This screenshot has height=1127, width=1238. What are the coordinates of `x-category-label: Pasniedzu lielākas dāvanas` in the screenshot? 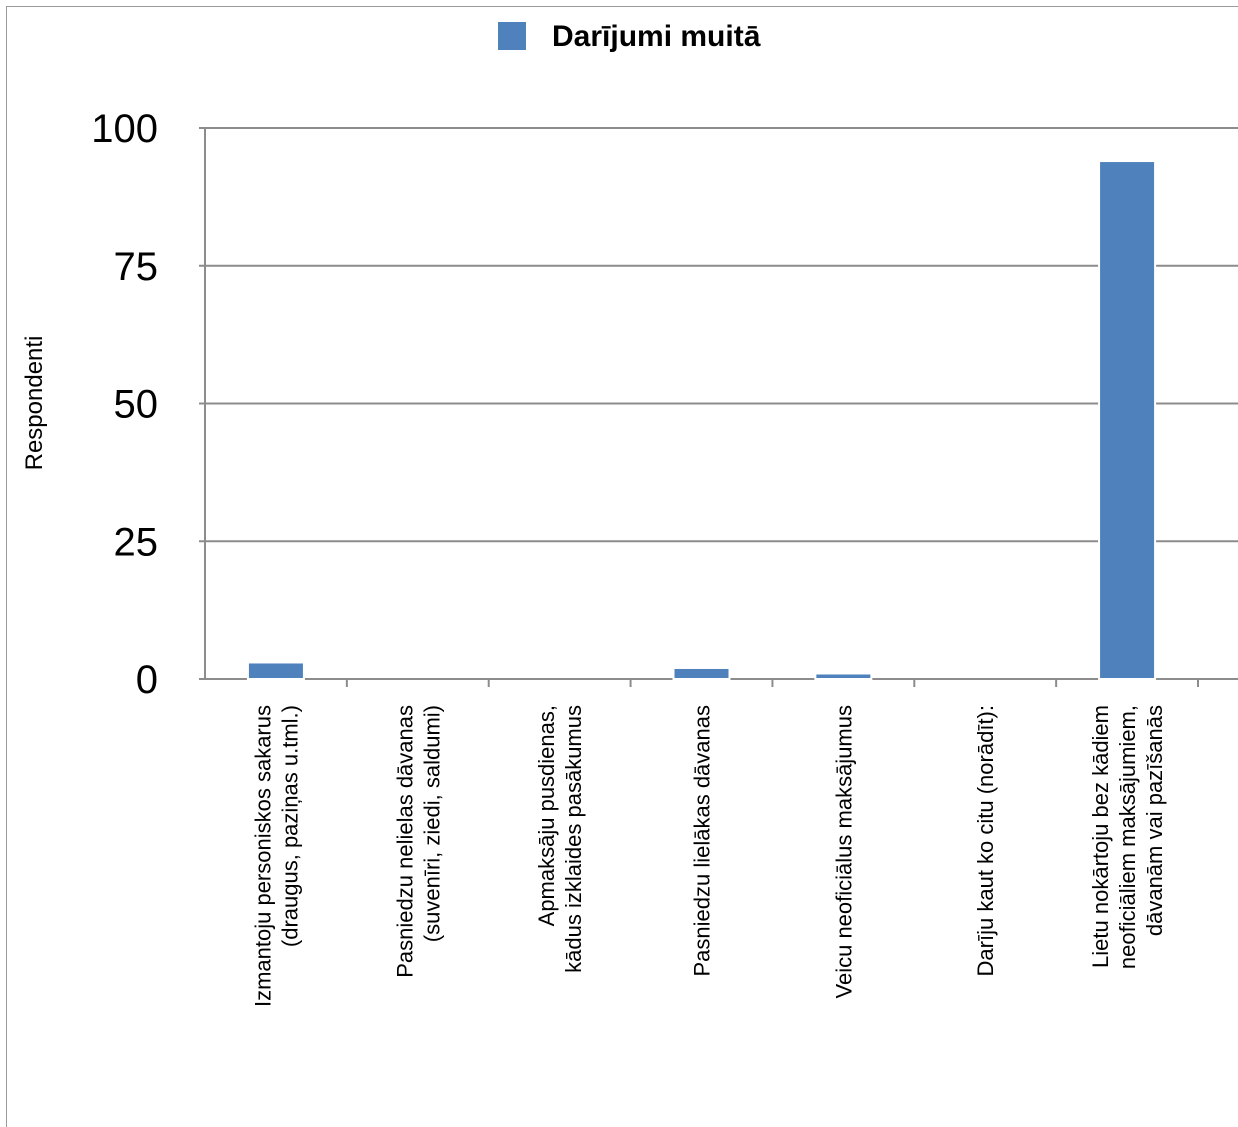 It's located at (702, 841).